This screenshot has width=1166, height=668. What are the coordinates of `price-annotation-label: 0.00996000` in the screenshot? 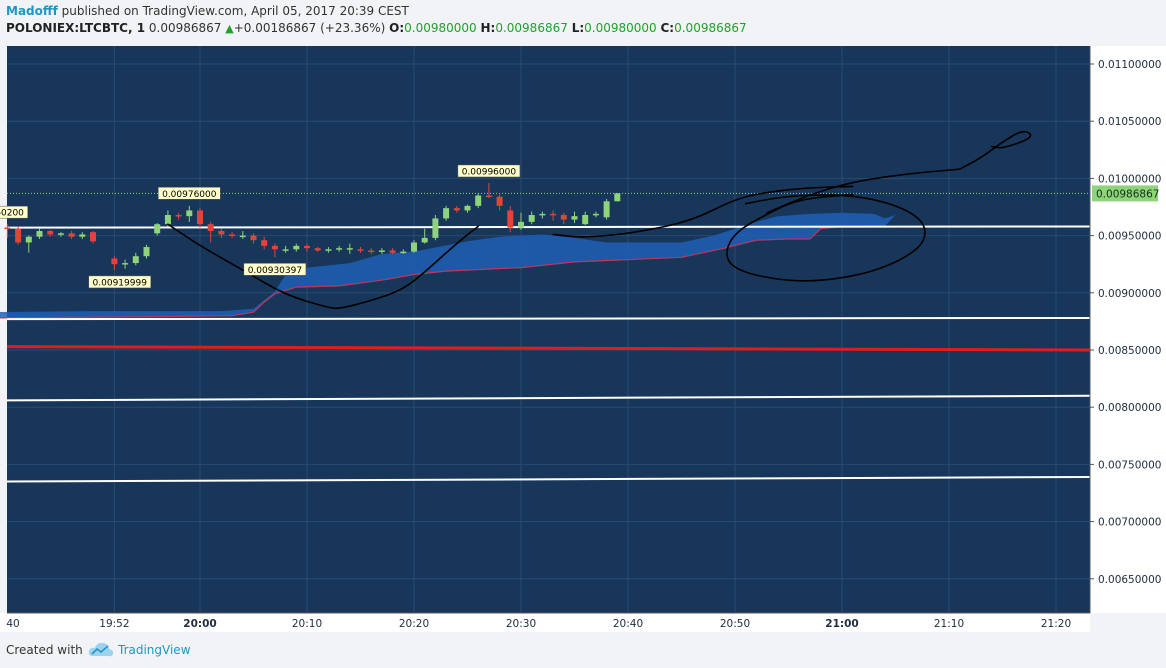 It's located at (489, 172).